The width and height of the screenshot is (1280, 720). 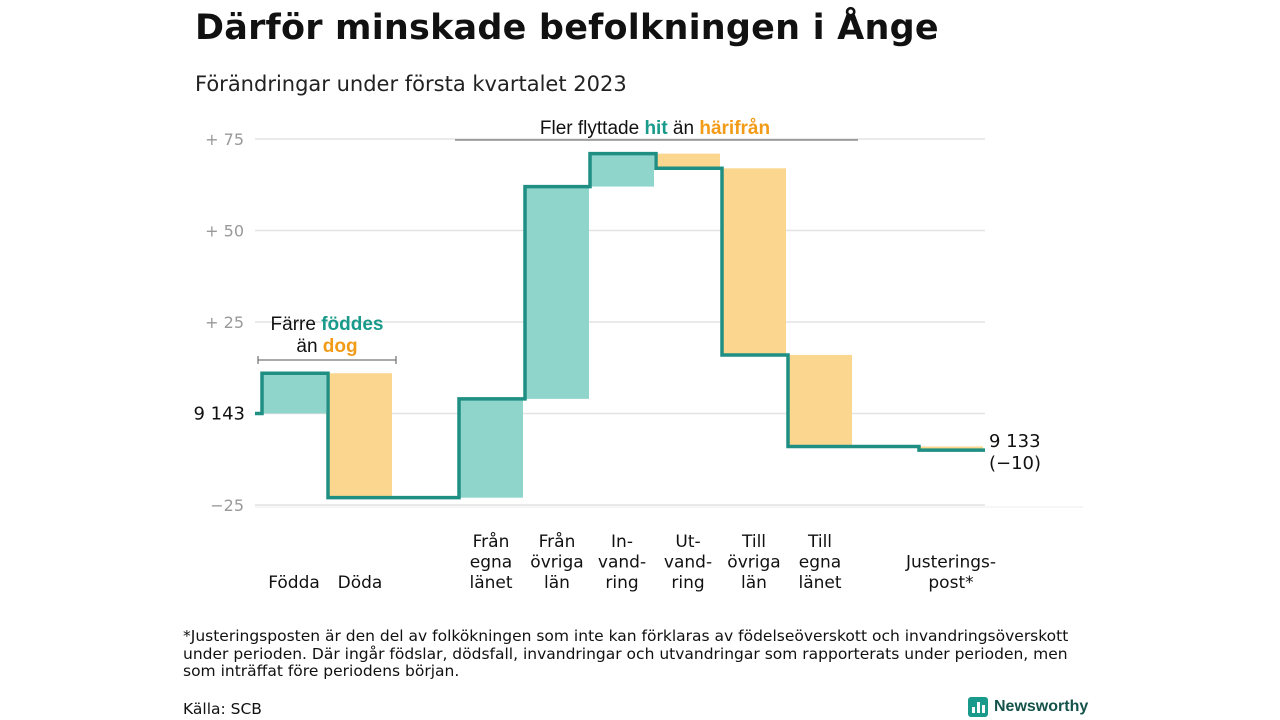 I want to click on category-label: Döda, so click(x=360, y=583).